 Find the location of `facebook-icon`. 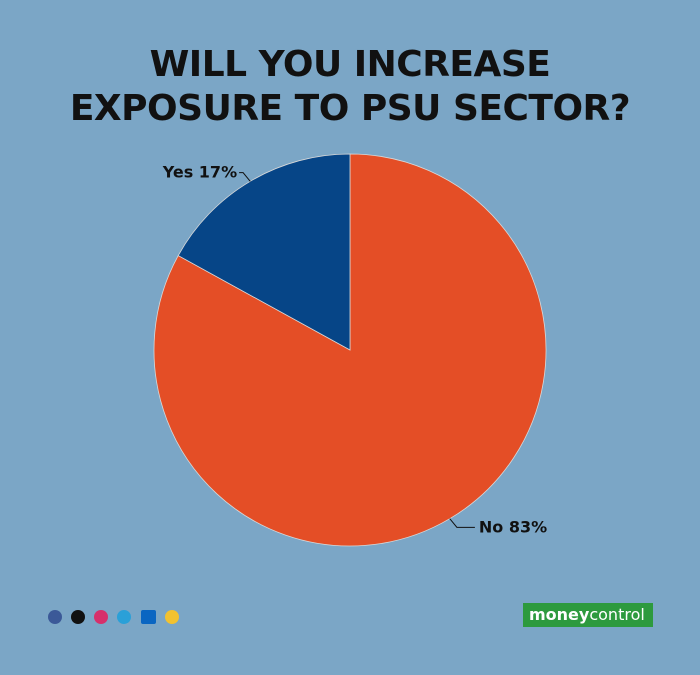

facebook-icon is located at coordinates (55, 617).